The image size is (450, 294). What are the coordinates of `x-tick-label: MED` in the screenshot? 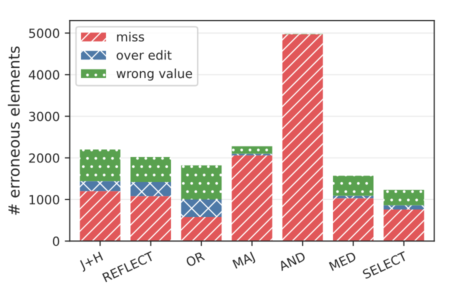 It's located at (342, 261).